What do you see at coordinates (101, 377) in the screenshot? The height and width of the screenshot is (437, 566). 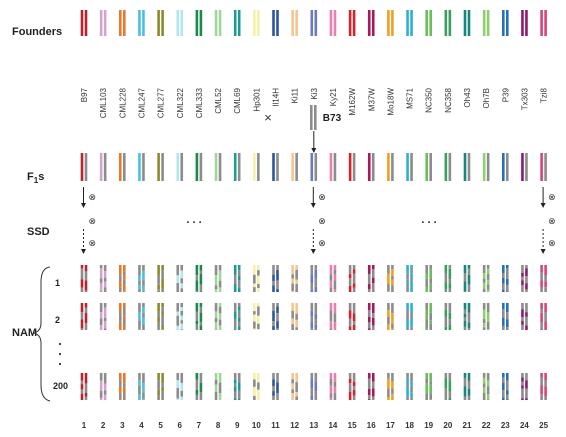 I see `nam-chromosome-CML103-left` at bounding box center [101, 377].